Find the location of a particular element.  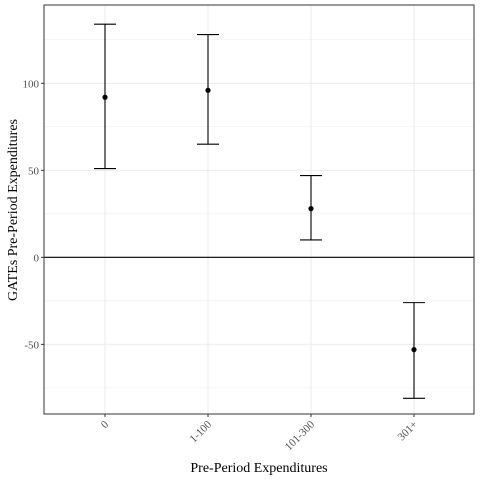

y-axis: -50 0 50 100 is located at coordinates (33, 214).